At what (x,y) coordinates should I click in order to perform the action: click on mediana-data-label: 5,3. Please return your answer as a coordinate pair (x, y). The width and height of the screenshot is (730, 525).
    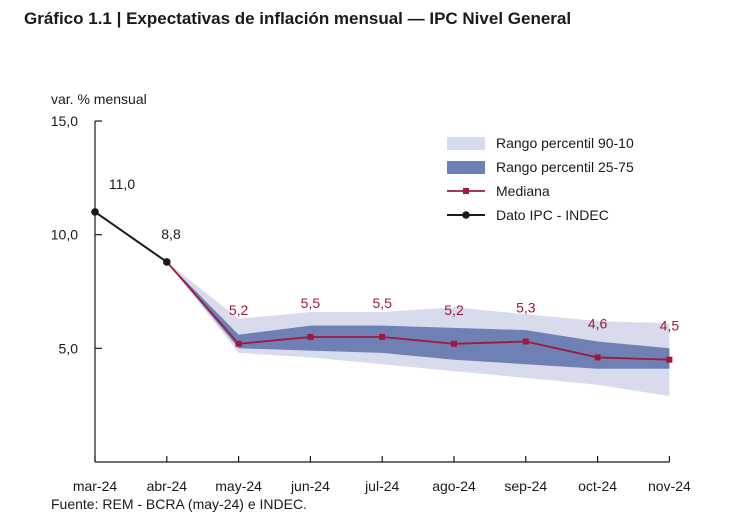
    Looking at the image, I should click on (526, 308).